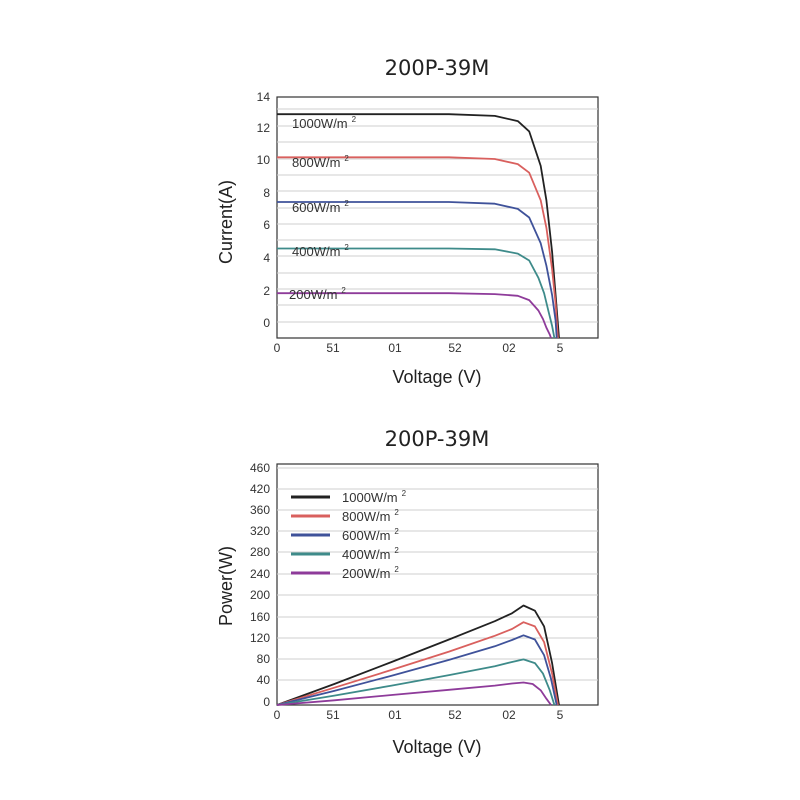 This screenshot has height=800, width=800. What do you see at coordinates (455, 715) in the screenshot?
I see `pv-x-tick-label: 52` at bounding box center [455, 715].